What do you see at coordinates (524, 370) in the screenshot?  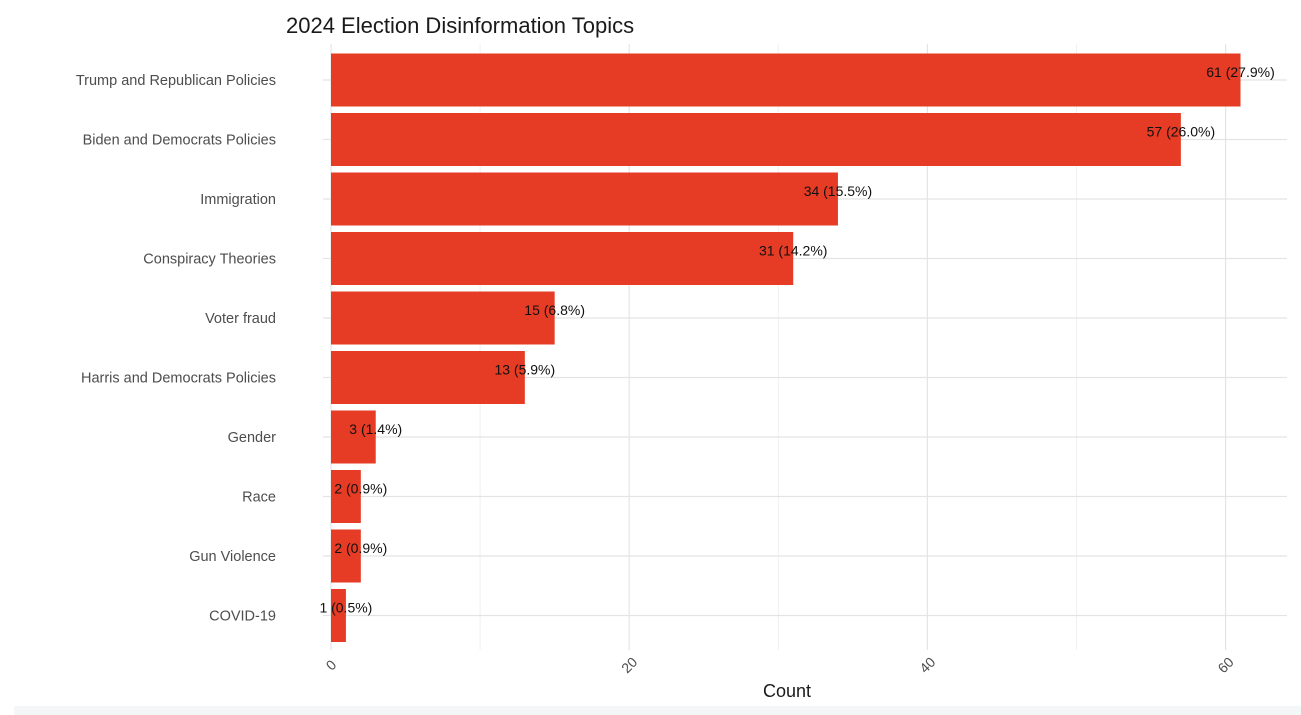 I see `data-label-5: 13 (5.9%)` at bounding box center [524, 370].